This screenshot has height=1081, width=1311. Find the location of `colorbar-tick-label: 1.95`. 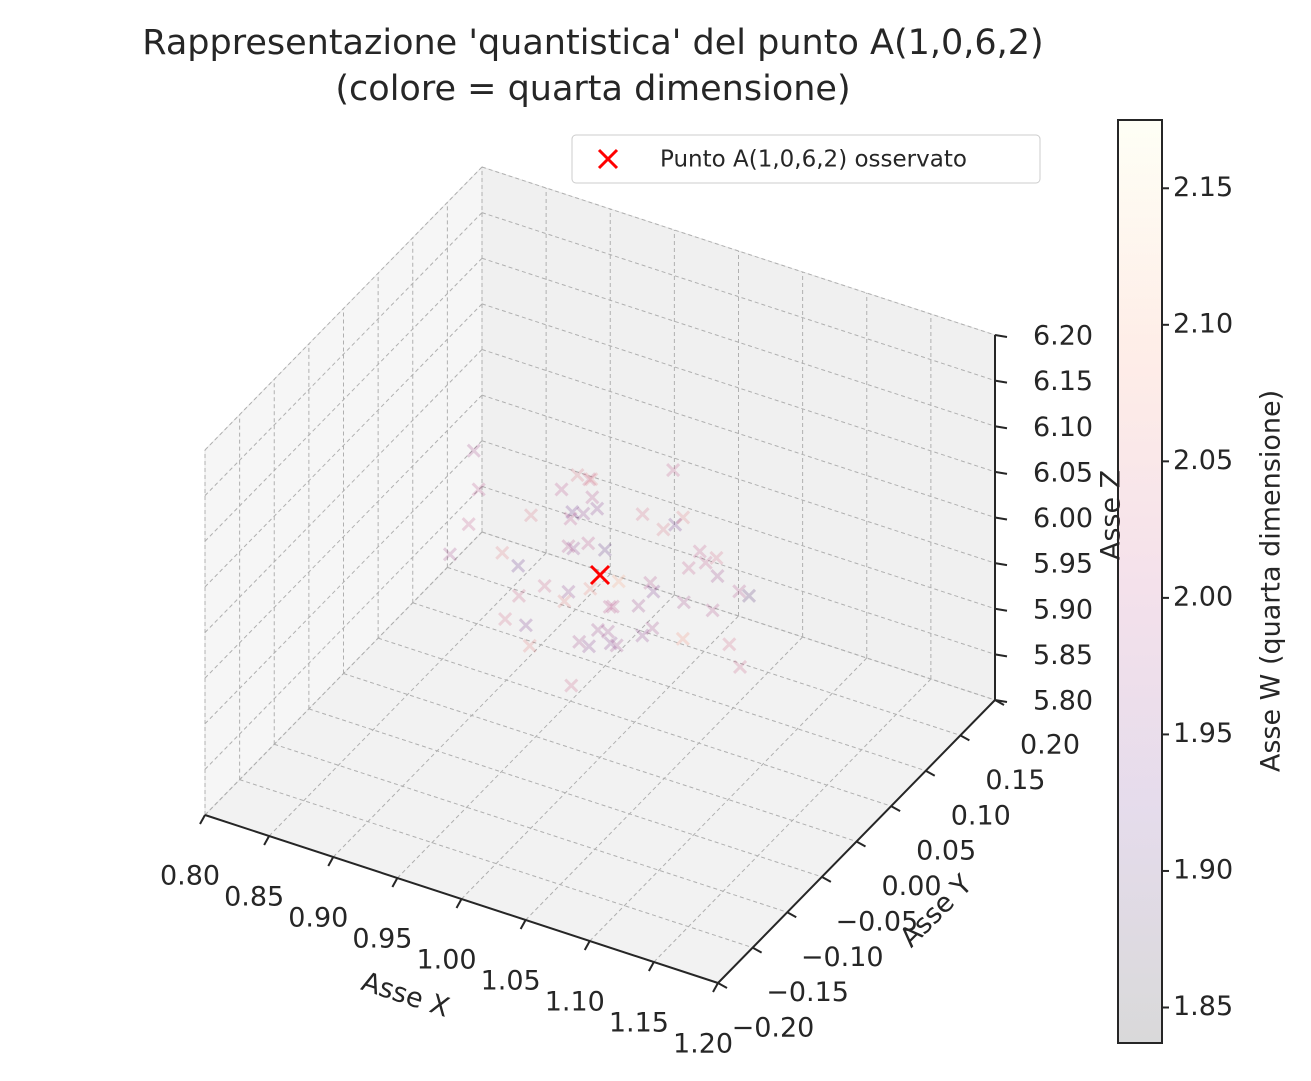

colorbar-tick-label: 1.95 is located at coordinates (1203, 733).